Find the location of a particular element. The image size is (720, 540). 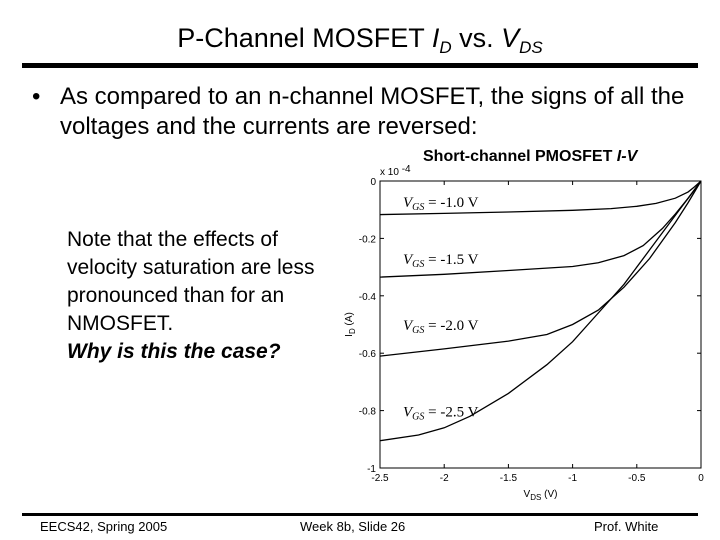

chart-title: Short-channel PMOSFET I-V is located at coordinates (530, 156).